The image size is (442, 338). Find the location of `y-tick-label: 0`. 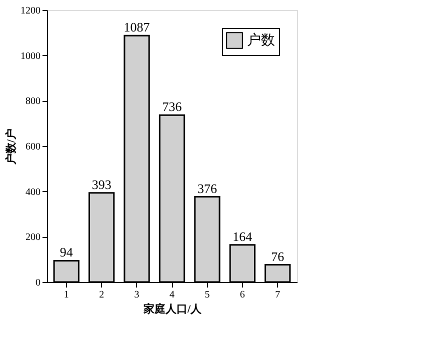

y-tick-label: 0 is located at coordinates (38, 283).